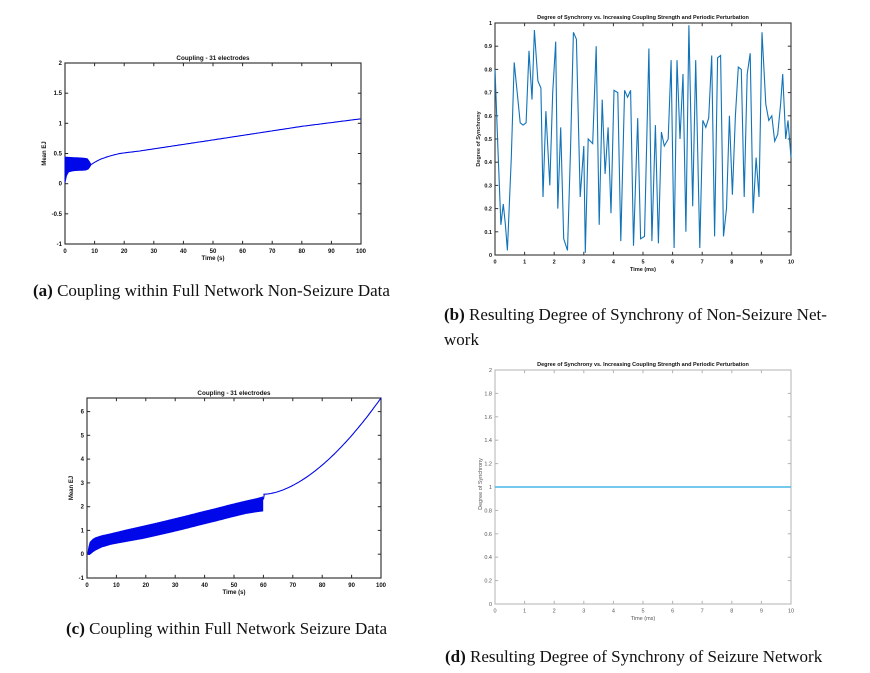 The image size is (870, 673). What do you see at coordinates (57, 215) in the screenshot?
I see `svg-text: -0.5` at bounding box center [57, 215].